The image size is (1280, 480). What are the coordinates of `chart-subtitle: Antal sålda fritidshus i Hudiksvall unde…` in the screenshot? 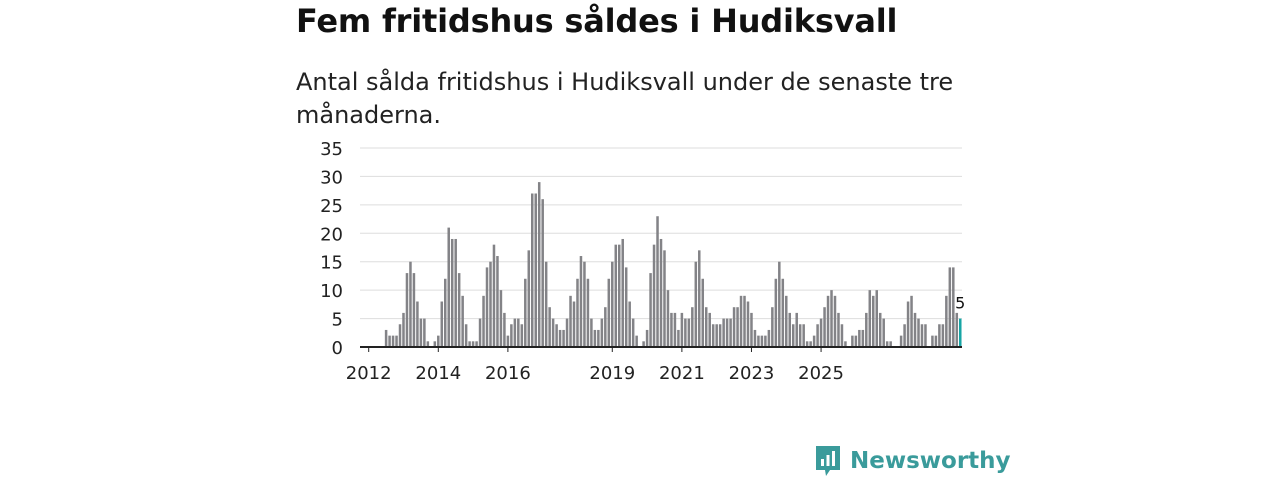 It's located at (625, 98).